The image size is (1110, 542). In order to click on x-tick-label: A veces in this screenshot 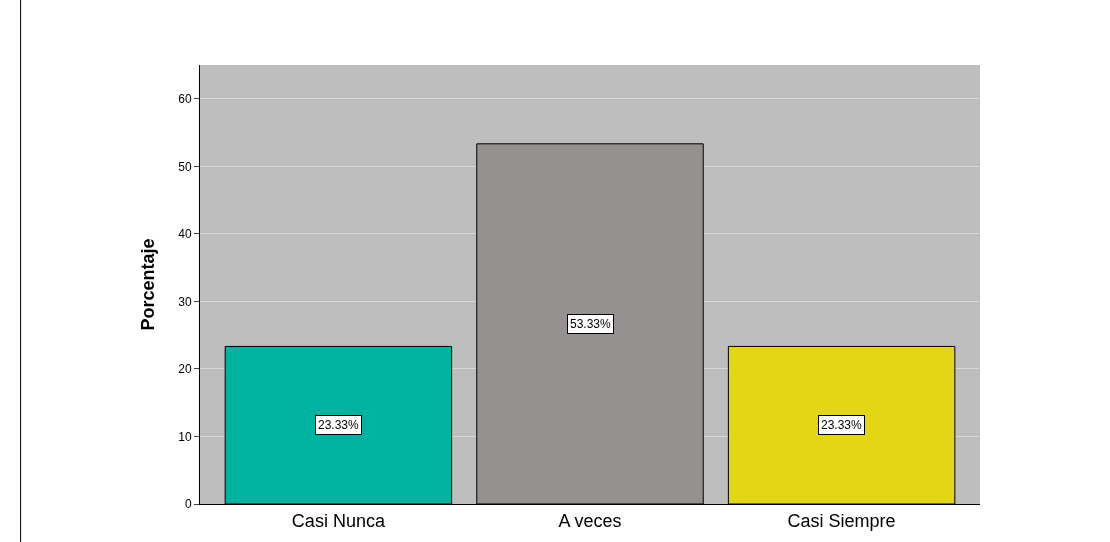, I will do `click(590, 520)`.